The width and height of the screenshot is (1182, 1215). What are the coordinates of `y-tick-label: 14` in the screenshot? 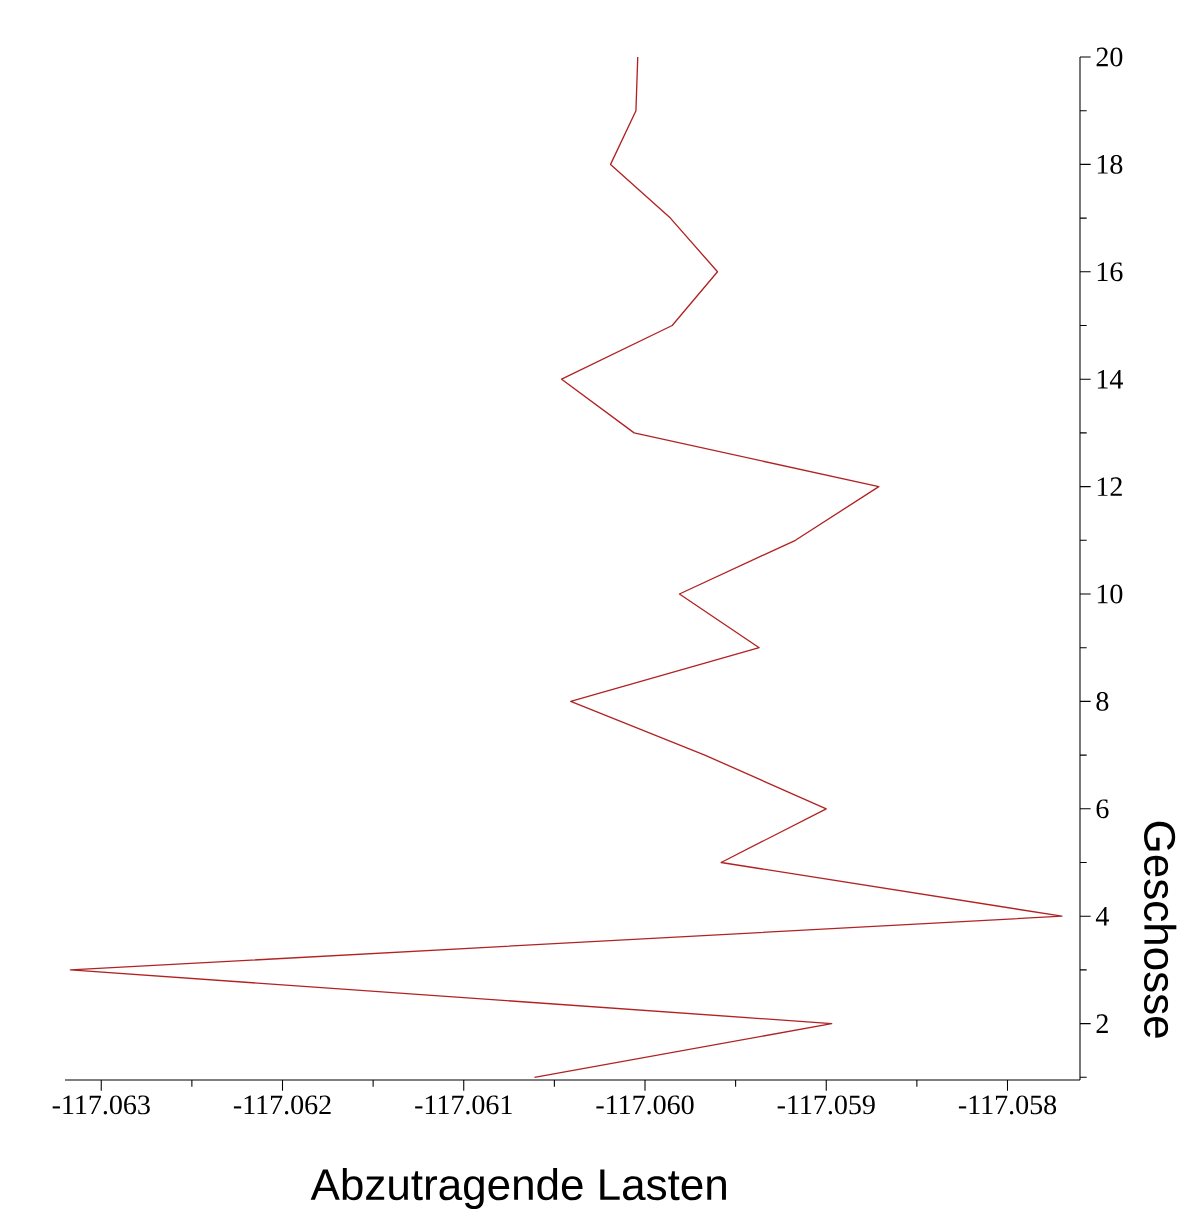 It's located at (1110, 379).